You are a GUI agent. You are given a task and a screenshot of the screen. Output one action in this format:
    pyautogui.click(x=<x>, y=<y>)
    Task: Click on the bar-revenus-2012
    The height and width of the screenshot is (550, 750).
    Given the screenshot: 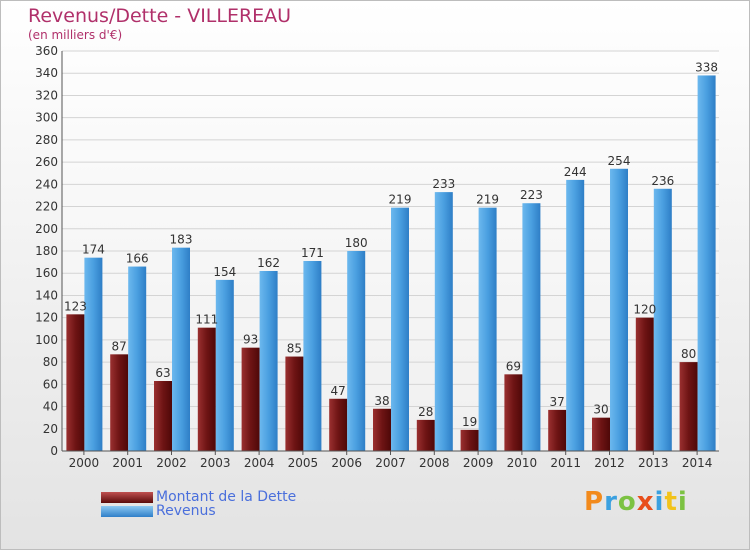 What is the action you would take?
    pyautogui.click(x=619, y=309)
    